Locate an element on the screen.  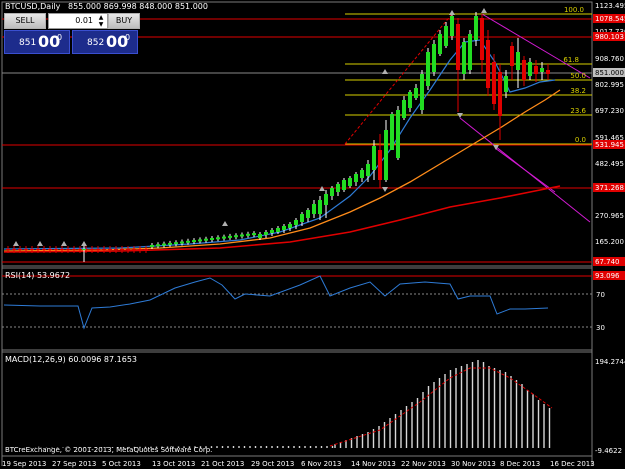
sell-button: SELL is located at coordinates (25, 21).